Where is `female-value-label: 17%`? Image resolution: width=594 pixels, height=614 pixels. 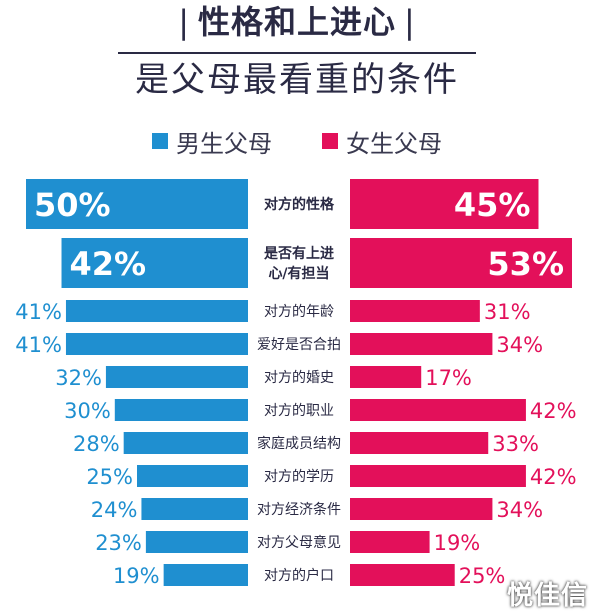
female-value-label: 17% is located at coordinates (448, 378).